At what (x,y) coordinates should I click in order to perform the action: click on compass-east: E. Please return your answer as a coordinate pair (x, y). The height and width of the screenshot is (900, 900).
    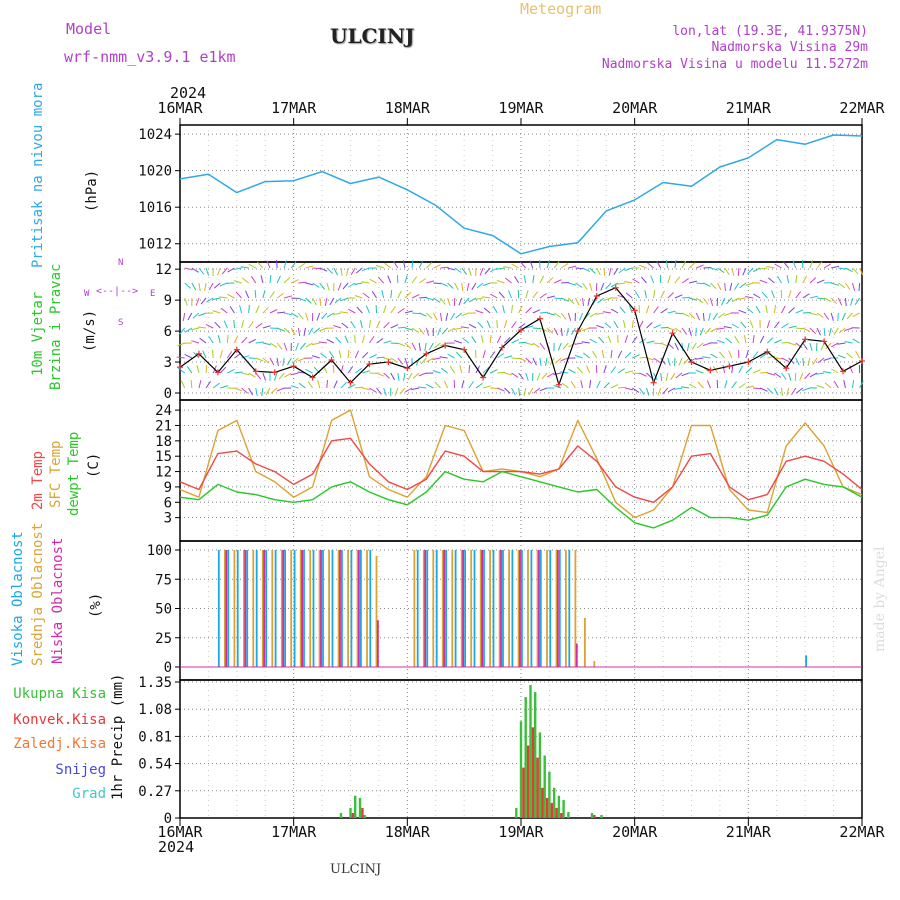
    Looking at the image, I should click on (153, 294).